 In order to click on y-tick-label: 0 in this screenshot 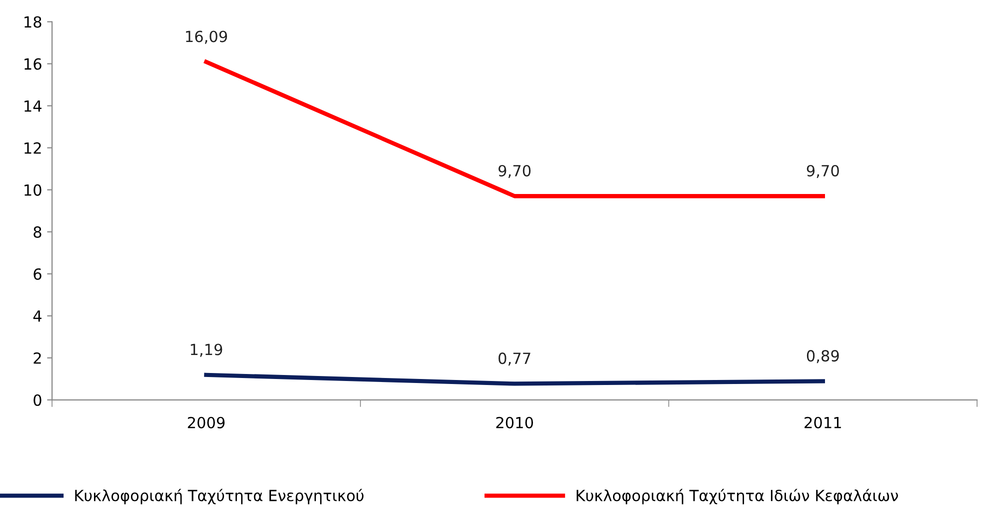, I will do `click(38, 400)`.